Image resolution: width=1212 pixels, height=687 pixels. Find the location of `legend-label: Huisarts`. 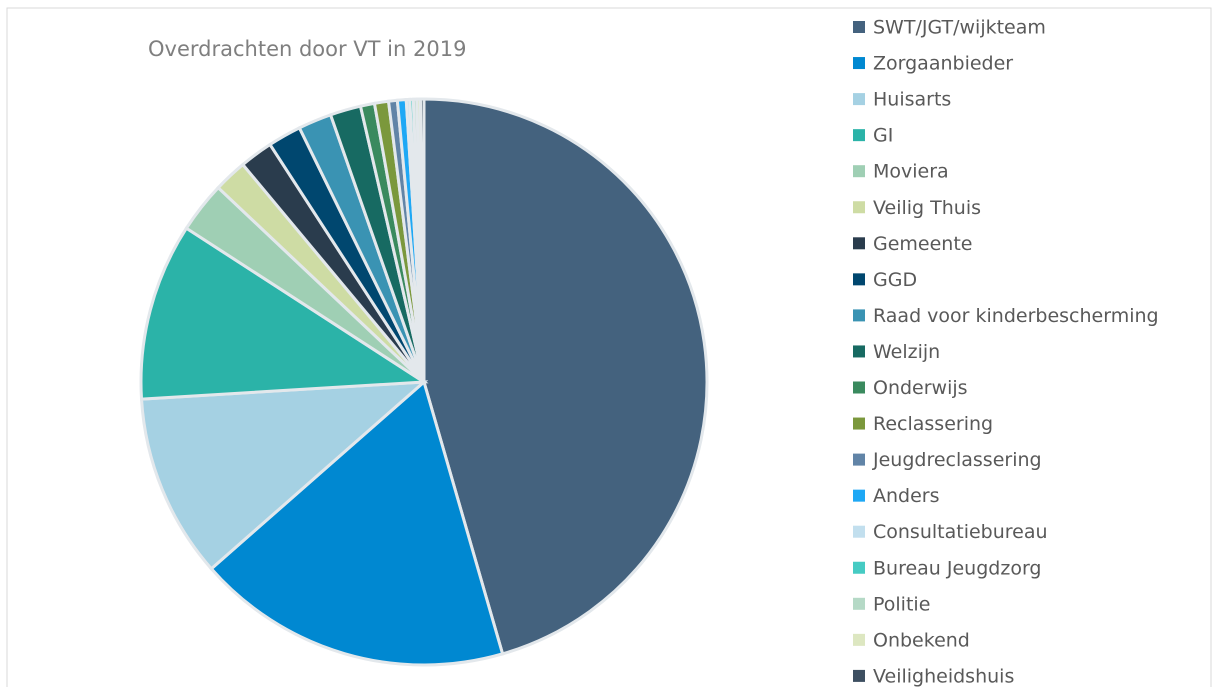

legend-label: Huisarts is located at coordinates (912, 100).